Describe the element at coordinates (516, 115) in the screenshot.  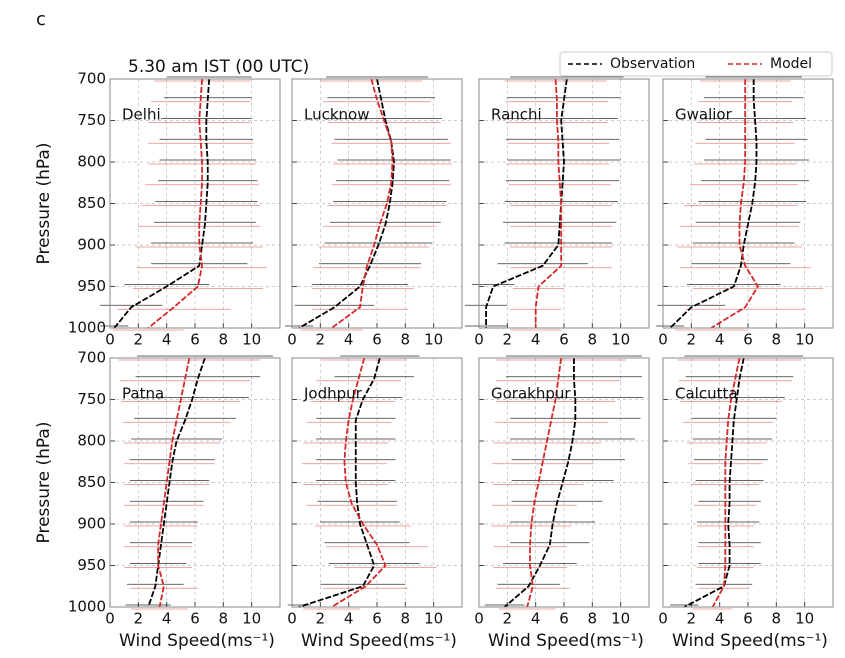
I see `station-name: Ranchi` at that location.